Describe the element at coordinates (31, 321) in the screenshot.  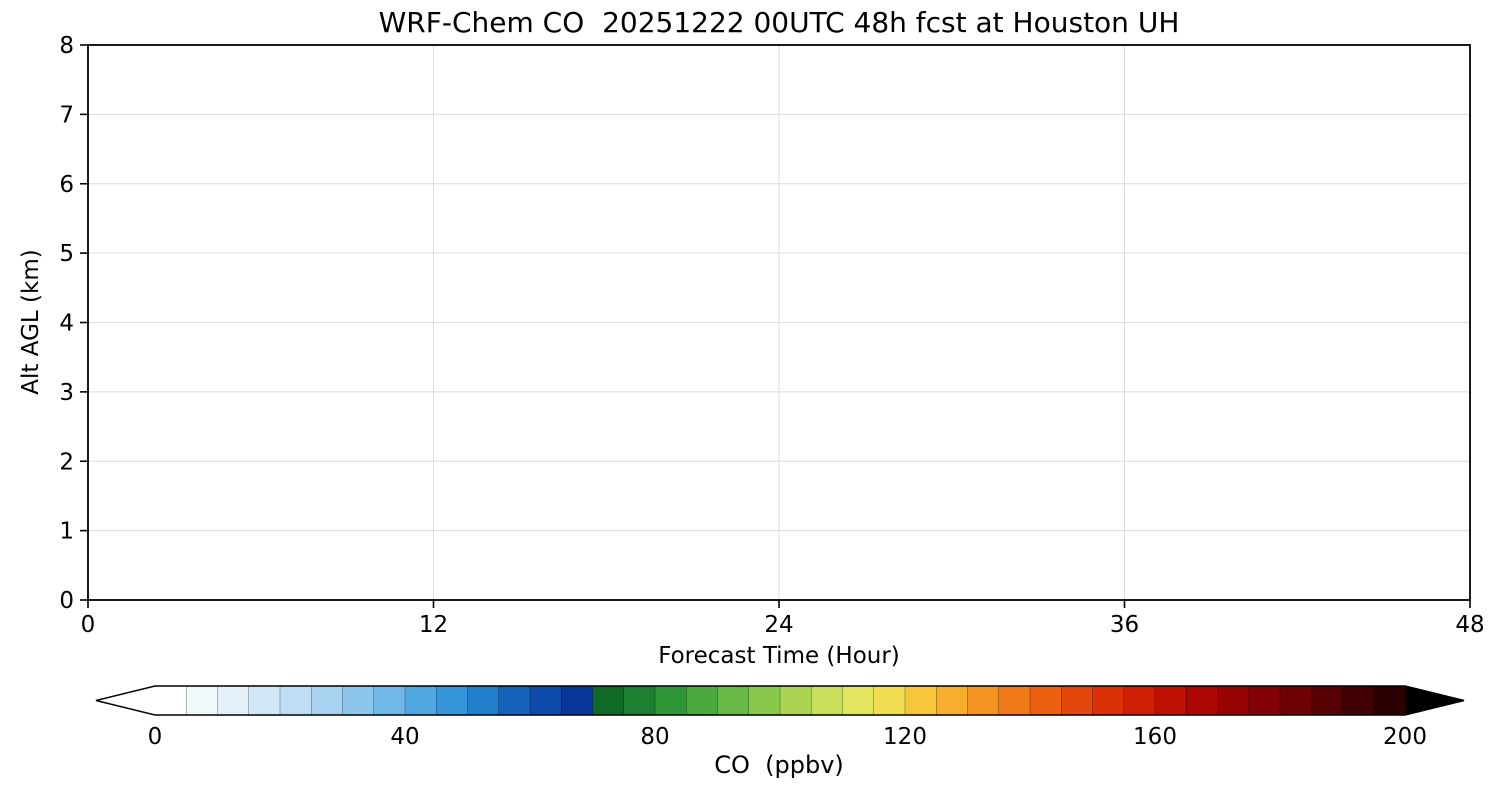
I see `y-axis-label: Alt AGL (km)` at that location.